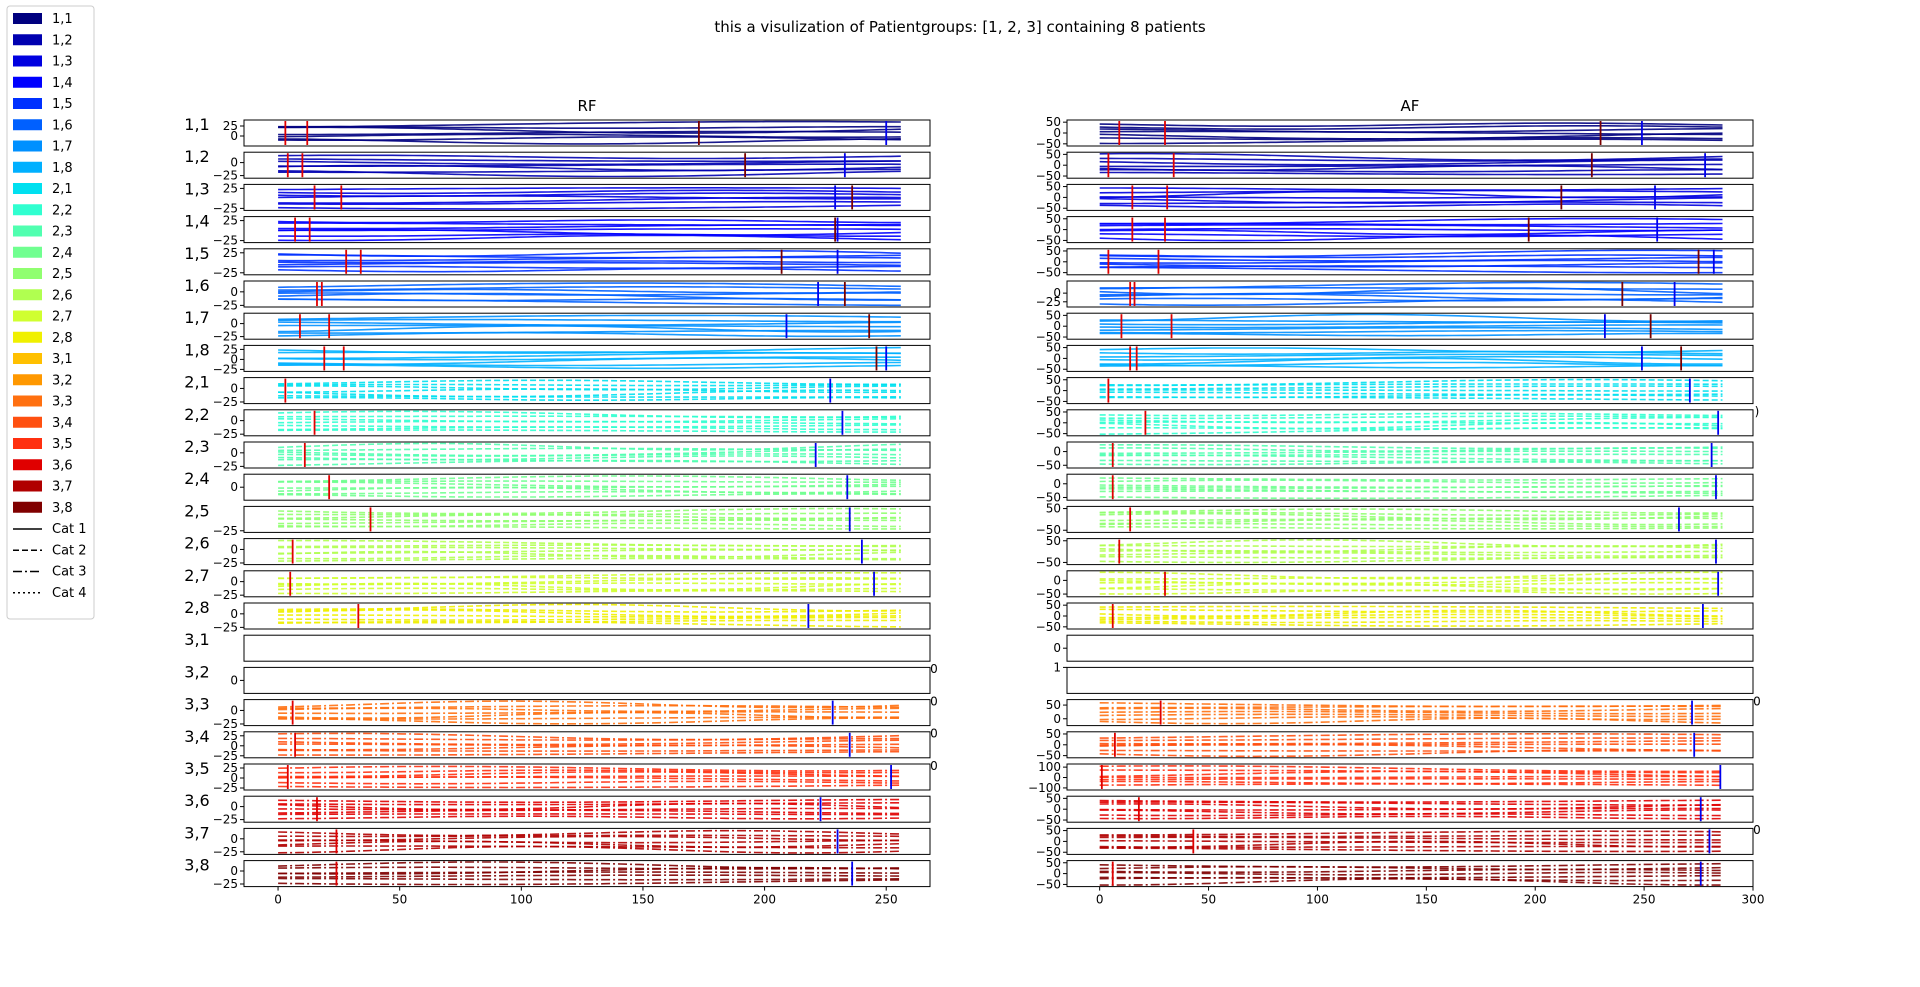 This screenshot has height=987, width=1920. Describe the element at coordinates (196, 704) in the screenshot. I see `row-label-3-3: 3,3` at that location.